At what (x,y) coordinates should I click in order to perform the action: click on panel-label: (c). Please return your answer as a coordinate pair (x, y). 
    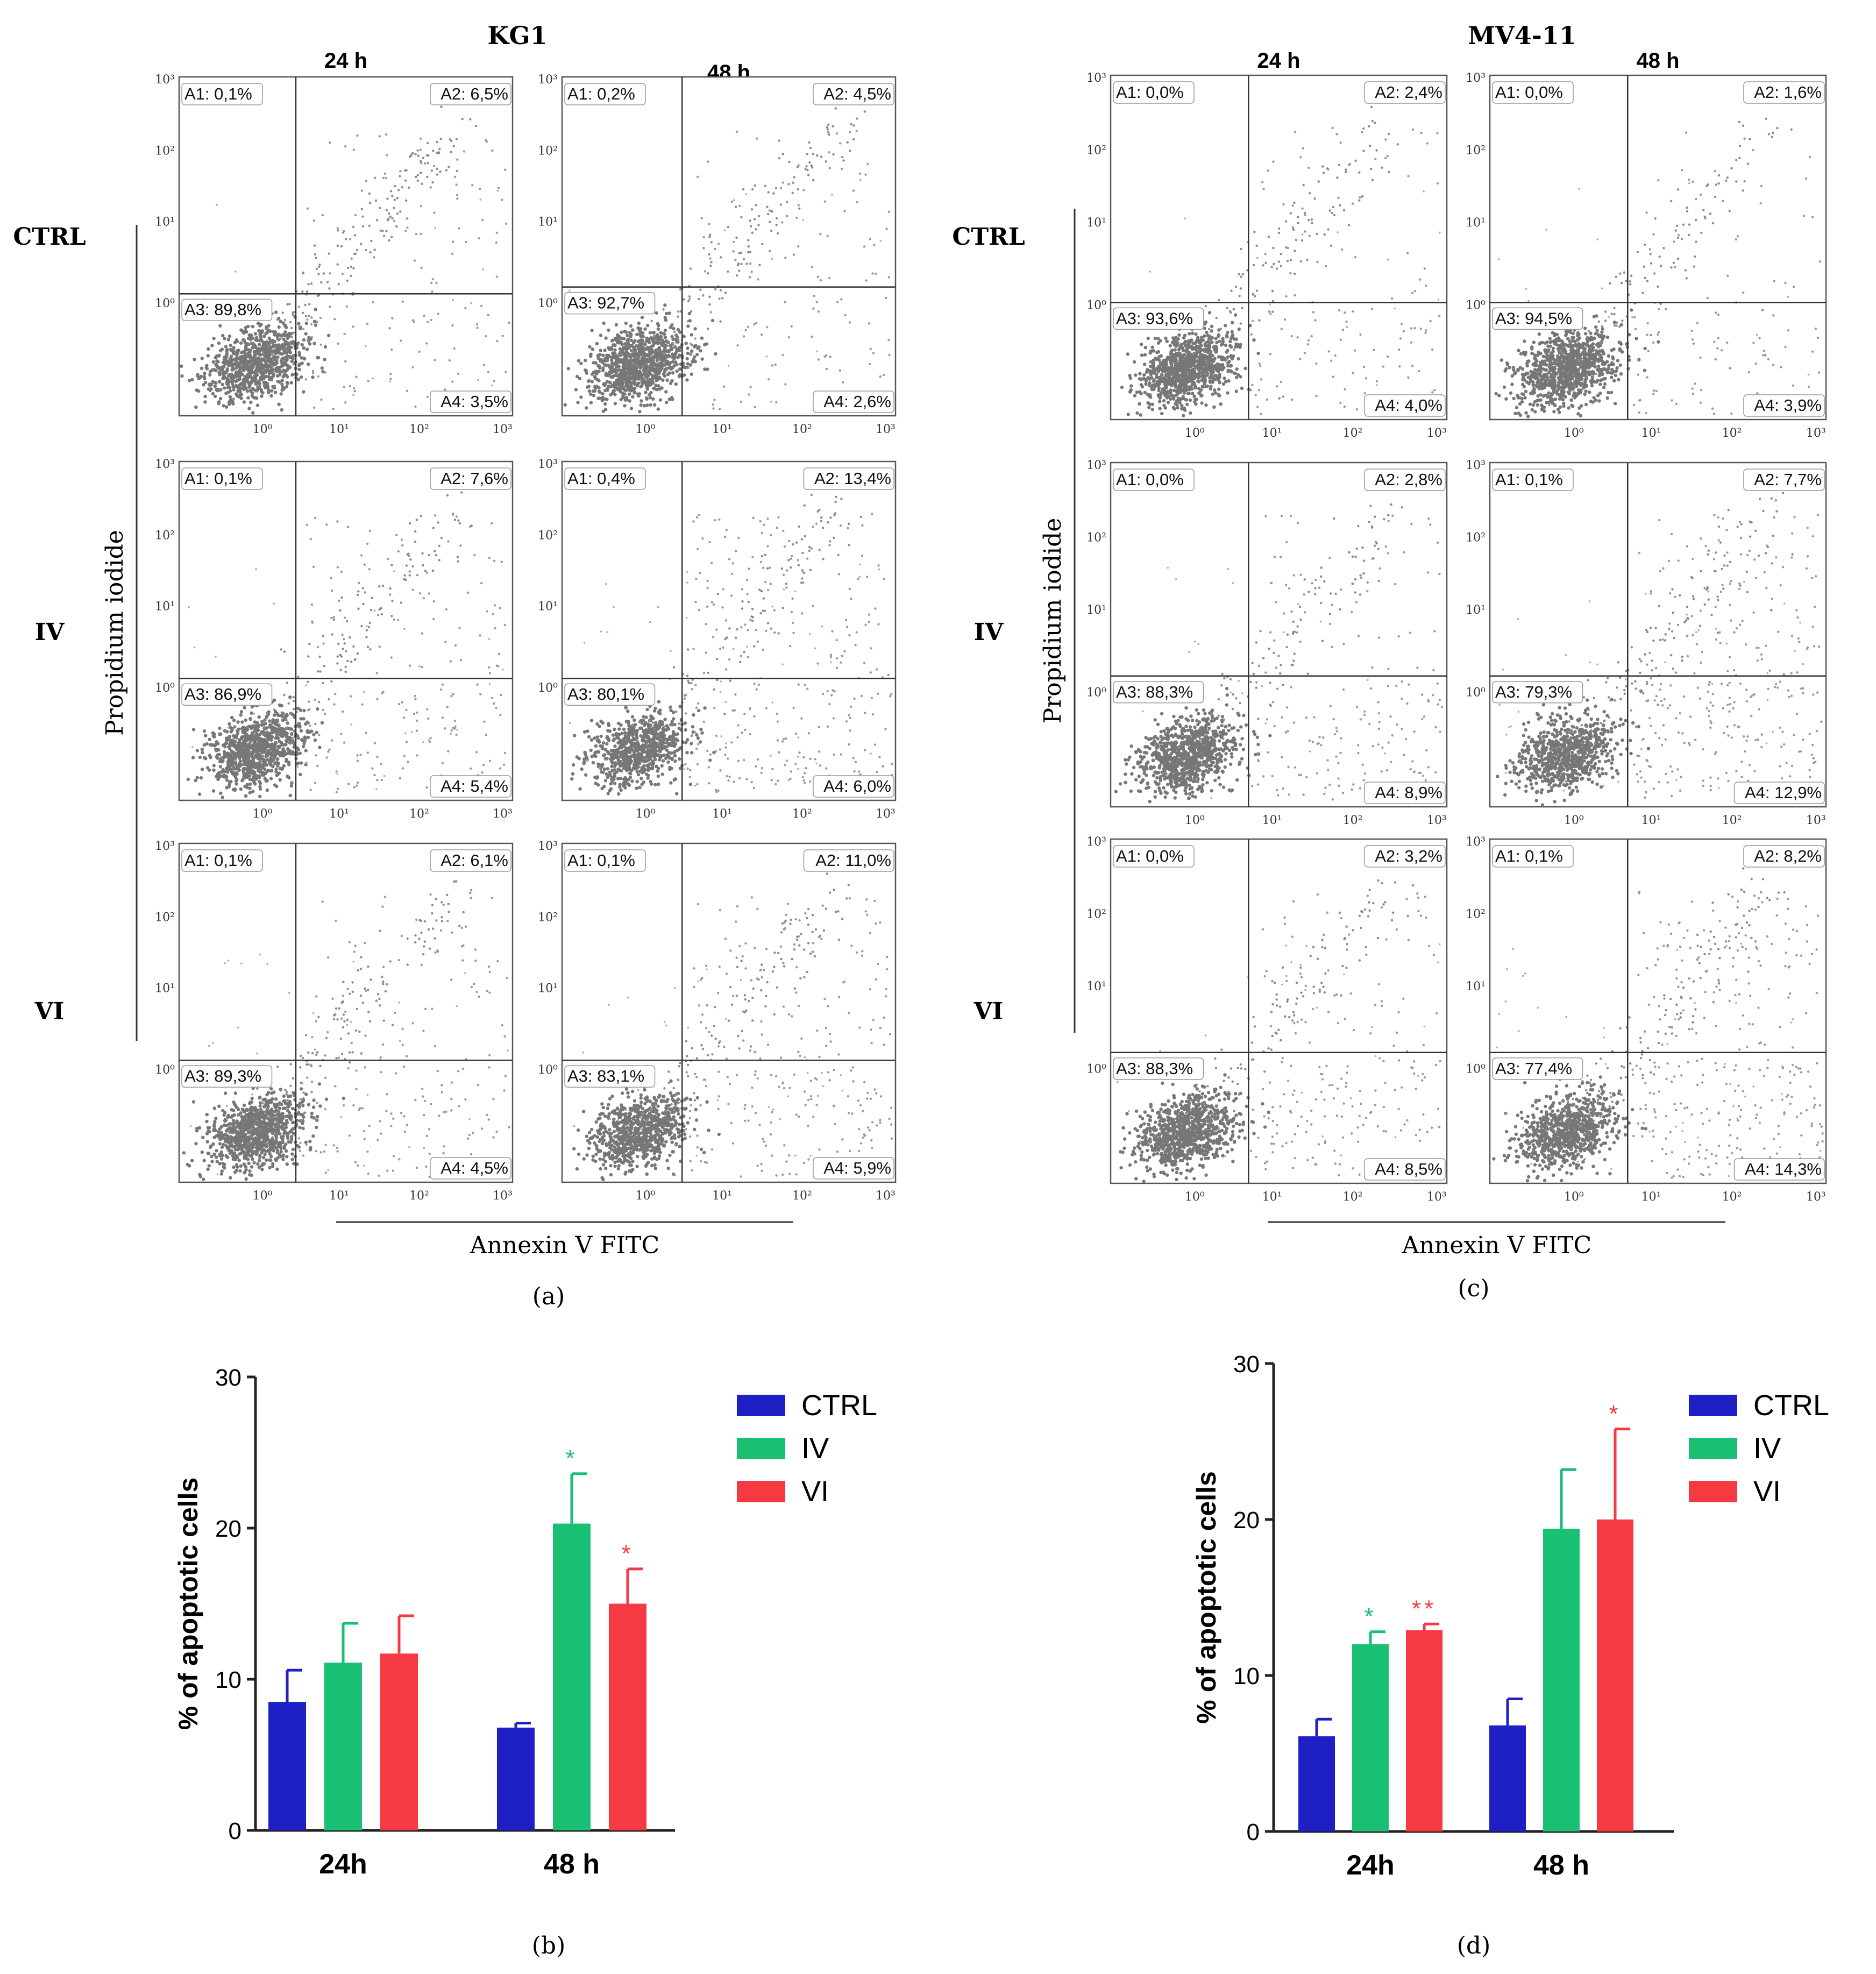
    Looking at the image, I should click on (1474, 1288).